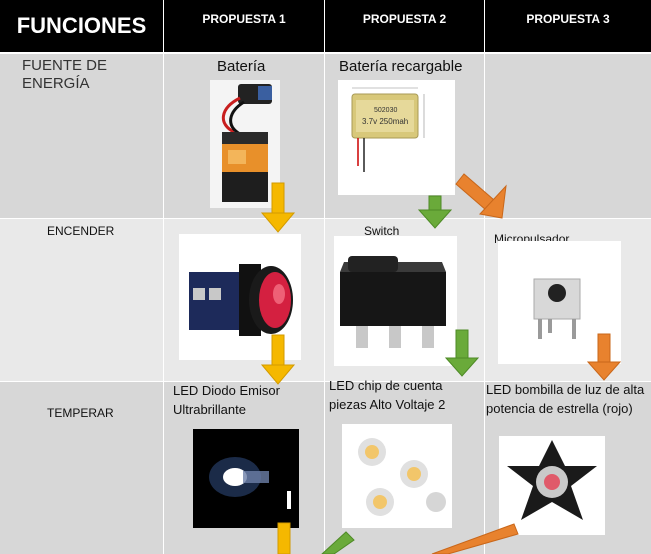 The image size is (651, 554). I want to click on header-funciones: FUNCIONES, so click(81, 26).